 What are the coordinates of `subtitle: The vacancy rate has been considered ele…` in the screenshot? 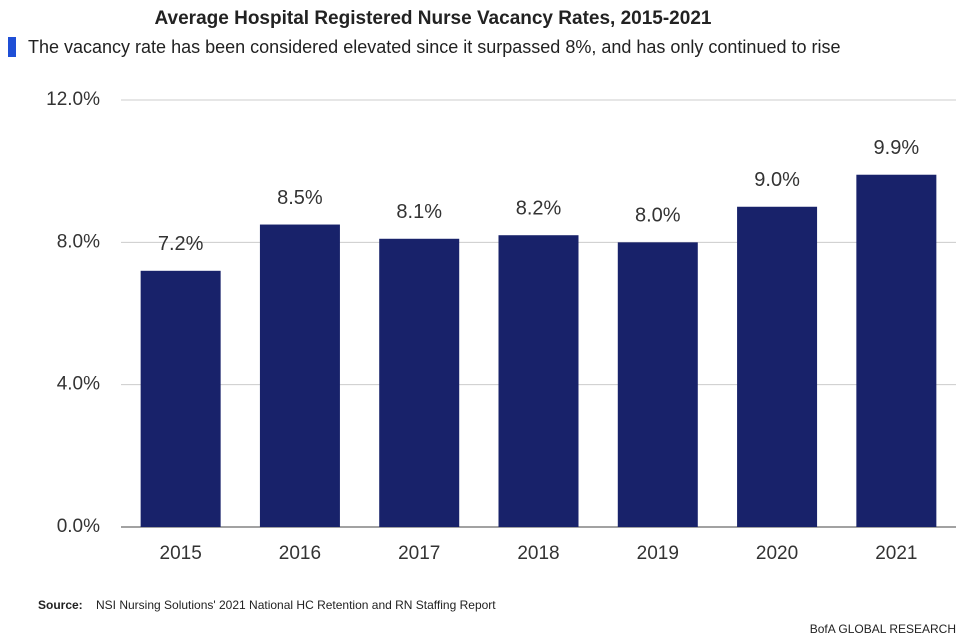 It's located at (434, 47).